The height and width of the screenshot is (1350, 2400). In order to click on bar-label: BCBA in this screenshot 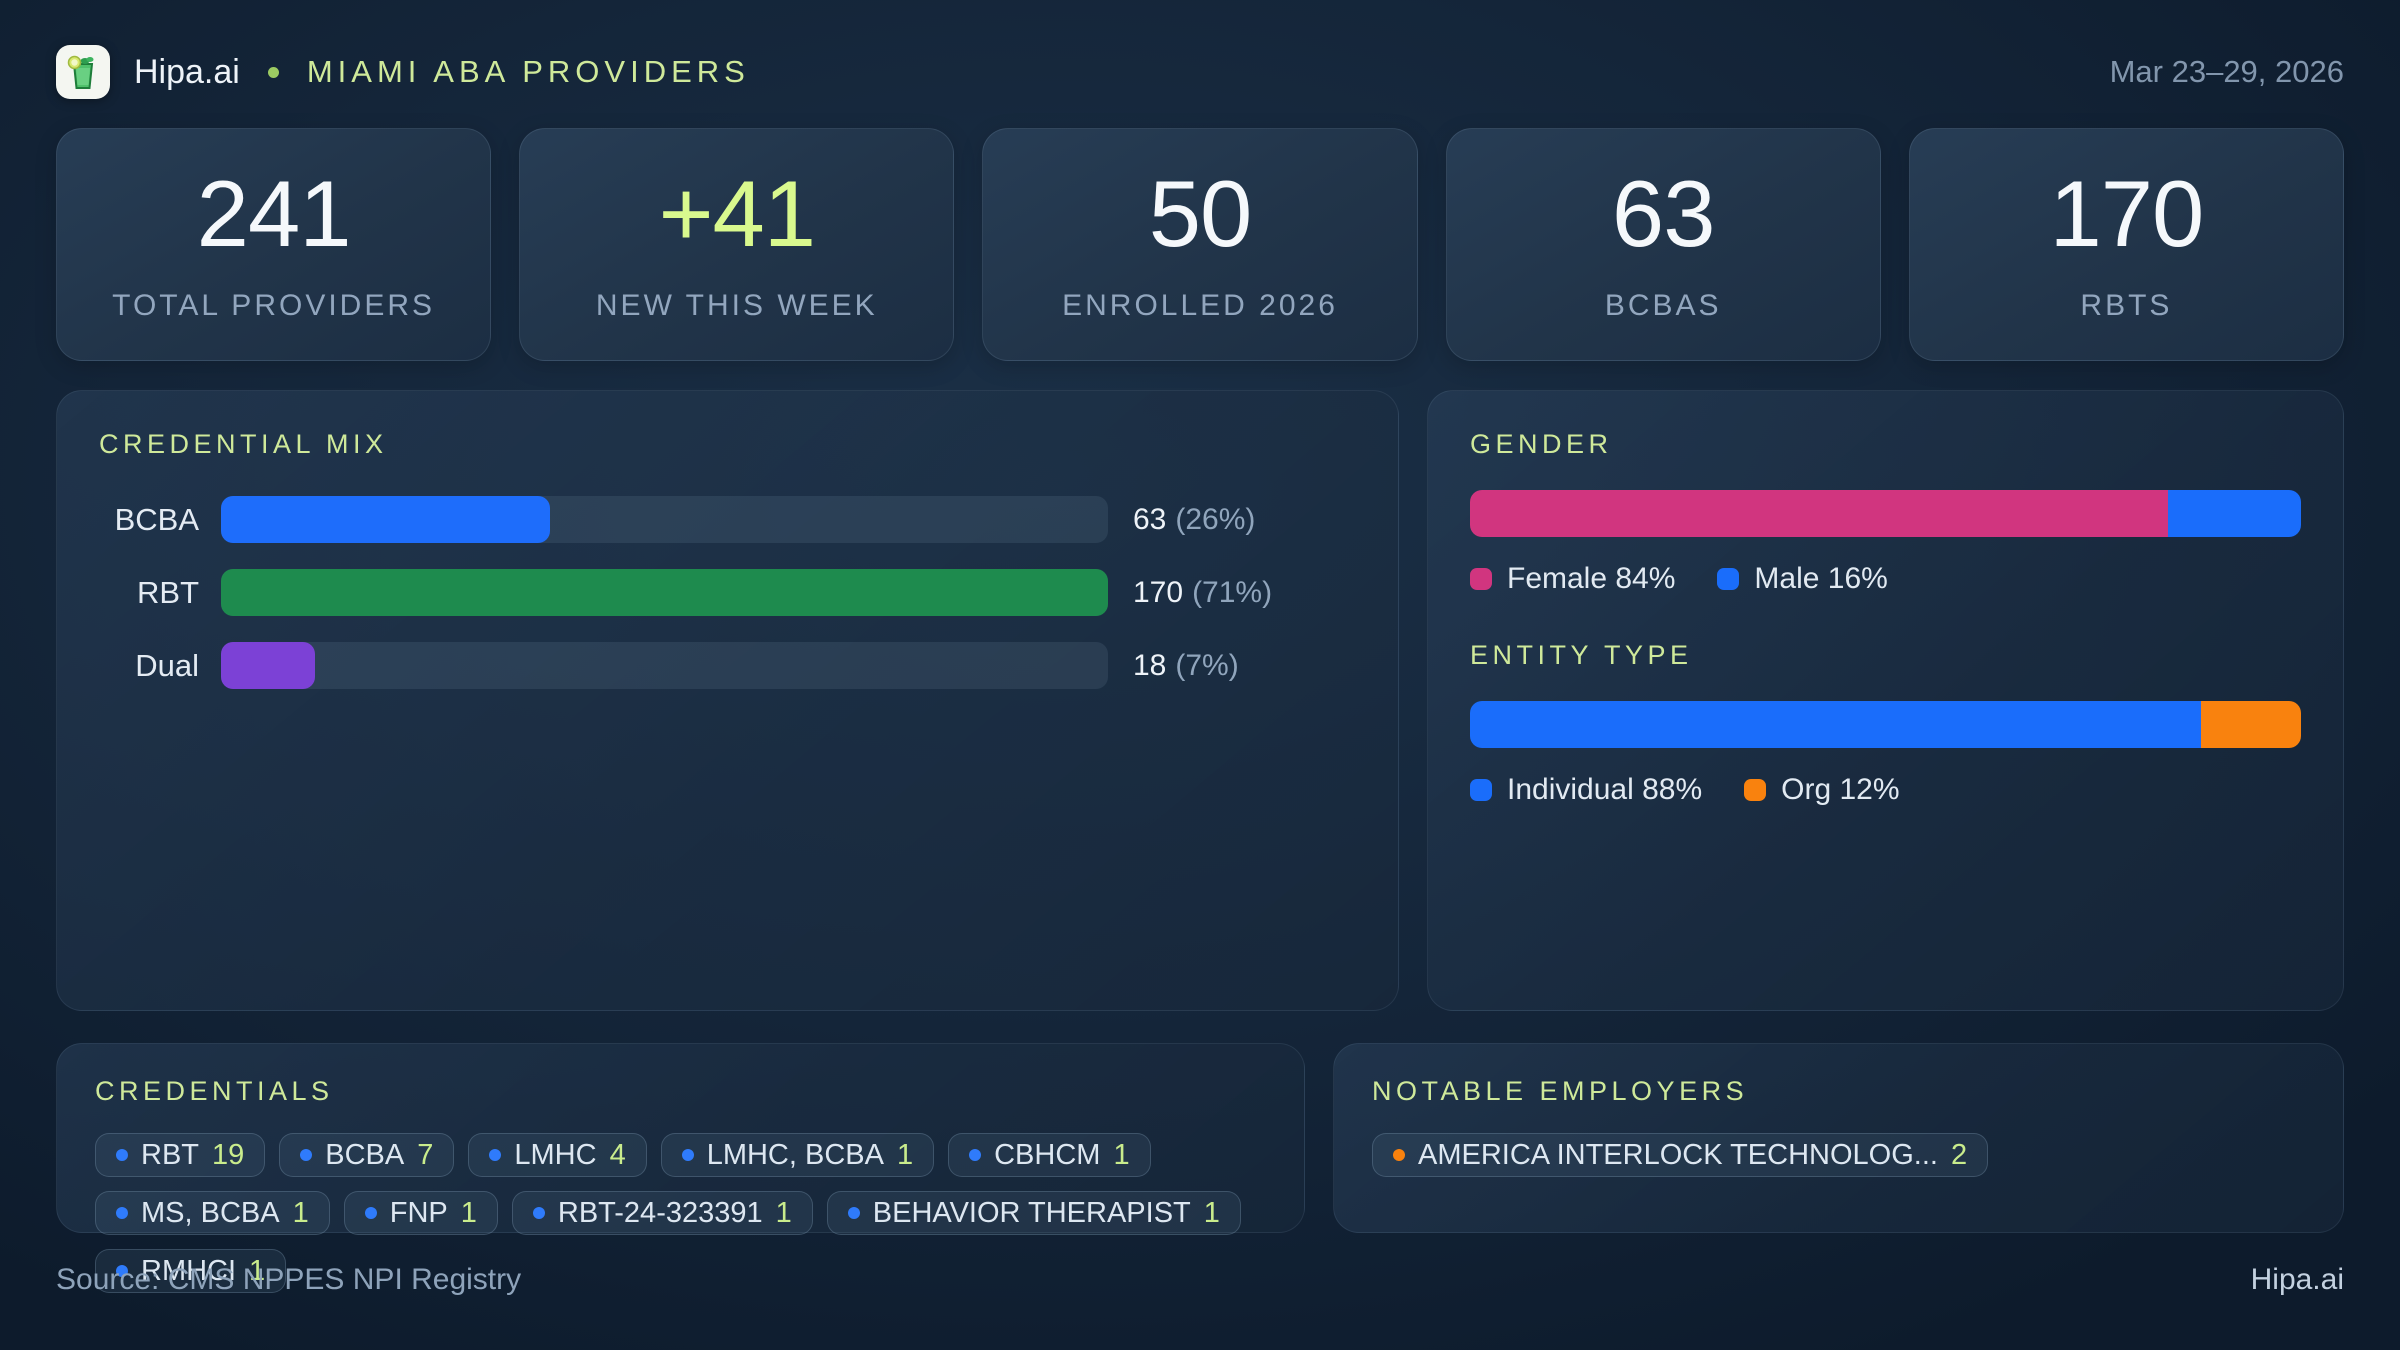, I will do `click(156, 519)`.